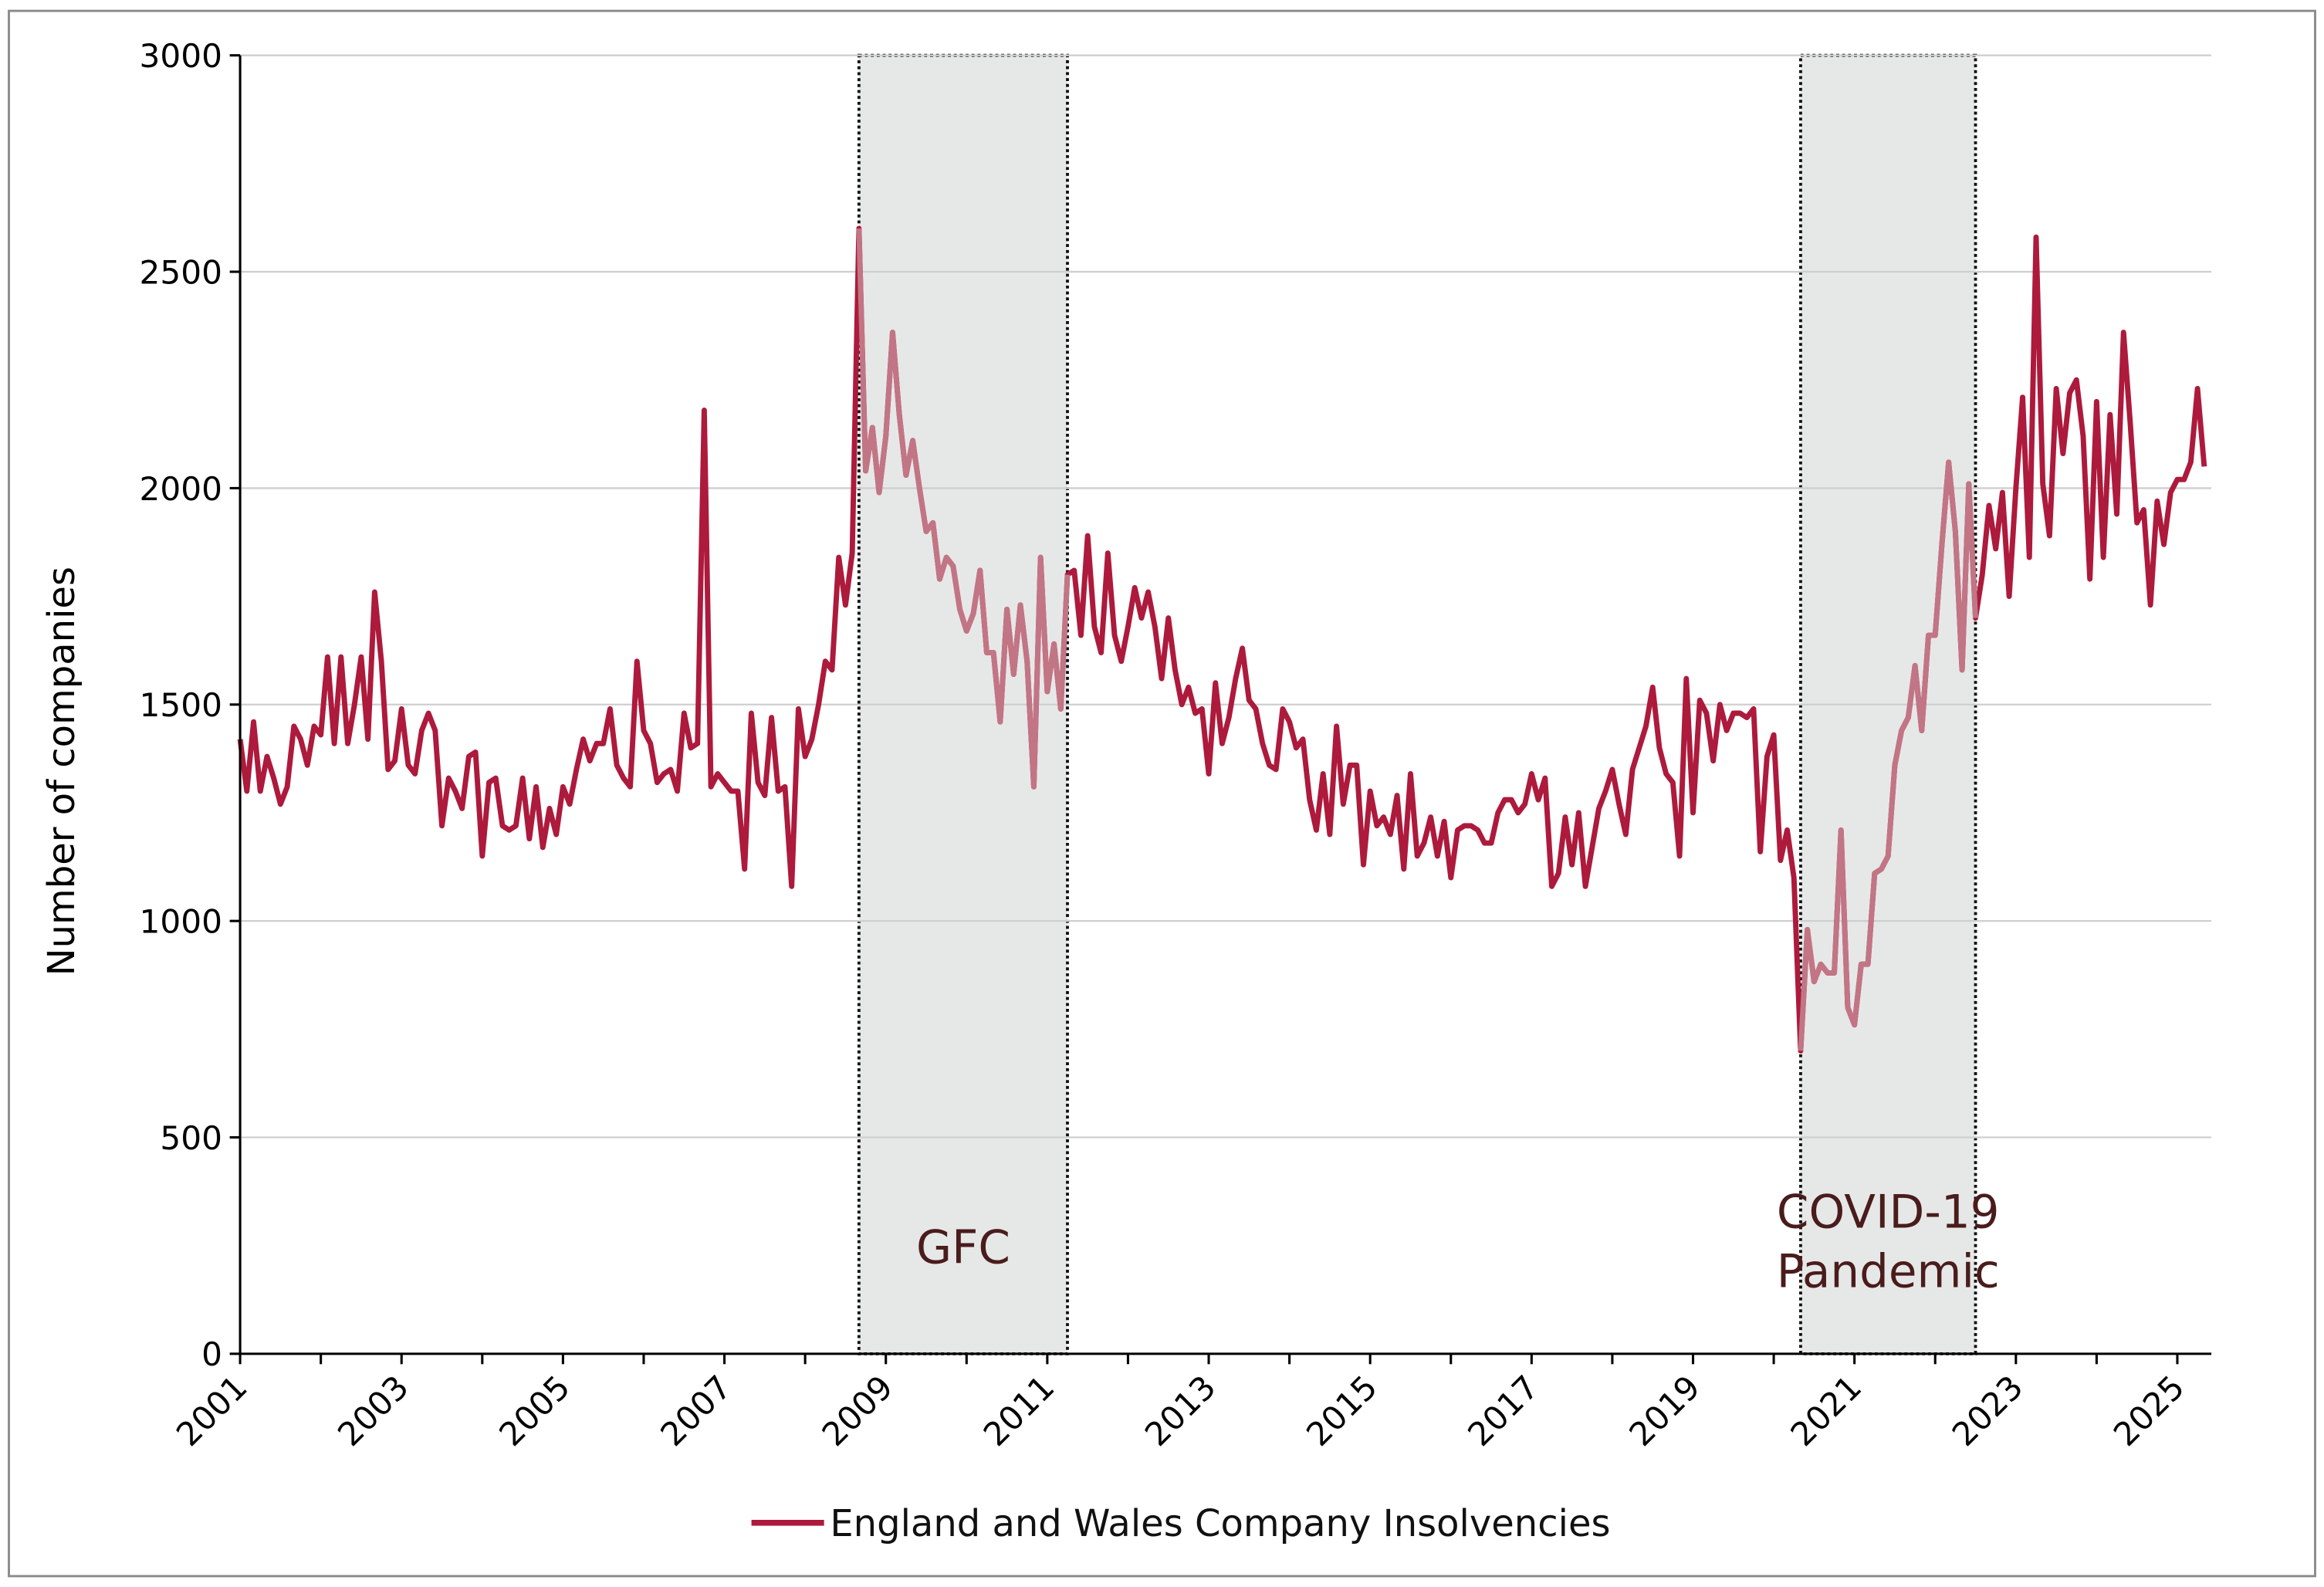 The height and width of the screenshot is (1587, 2324). I want to click on y-tick-label: 2000, so click(181, 489).